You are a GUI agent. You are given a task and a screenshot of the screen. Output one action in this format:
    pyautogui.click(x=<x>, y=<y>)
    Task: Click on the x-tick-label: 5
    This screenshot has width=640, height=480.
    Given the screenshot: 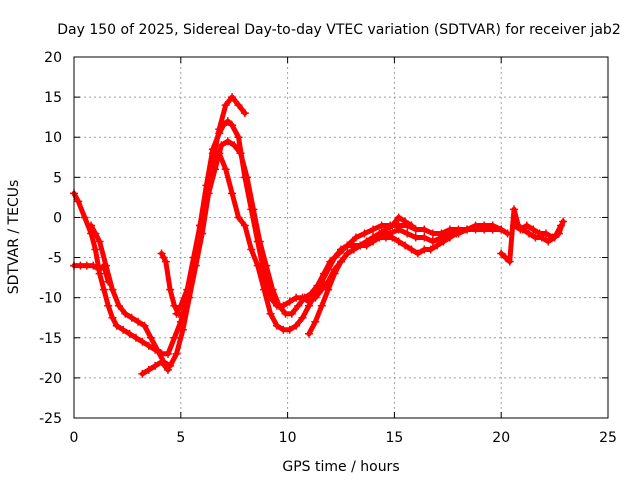 What is the action you would take?
    pyautogui.click(x=180, y=438)
    